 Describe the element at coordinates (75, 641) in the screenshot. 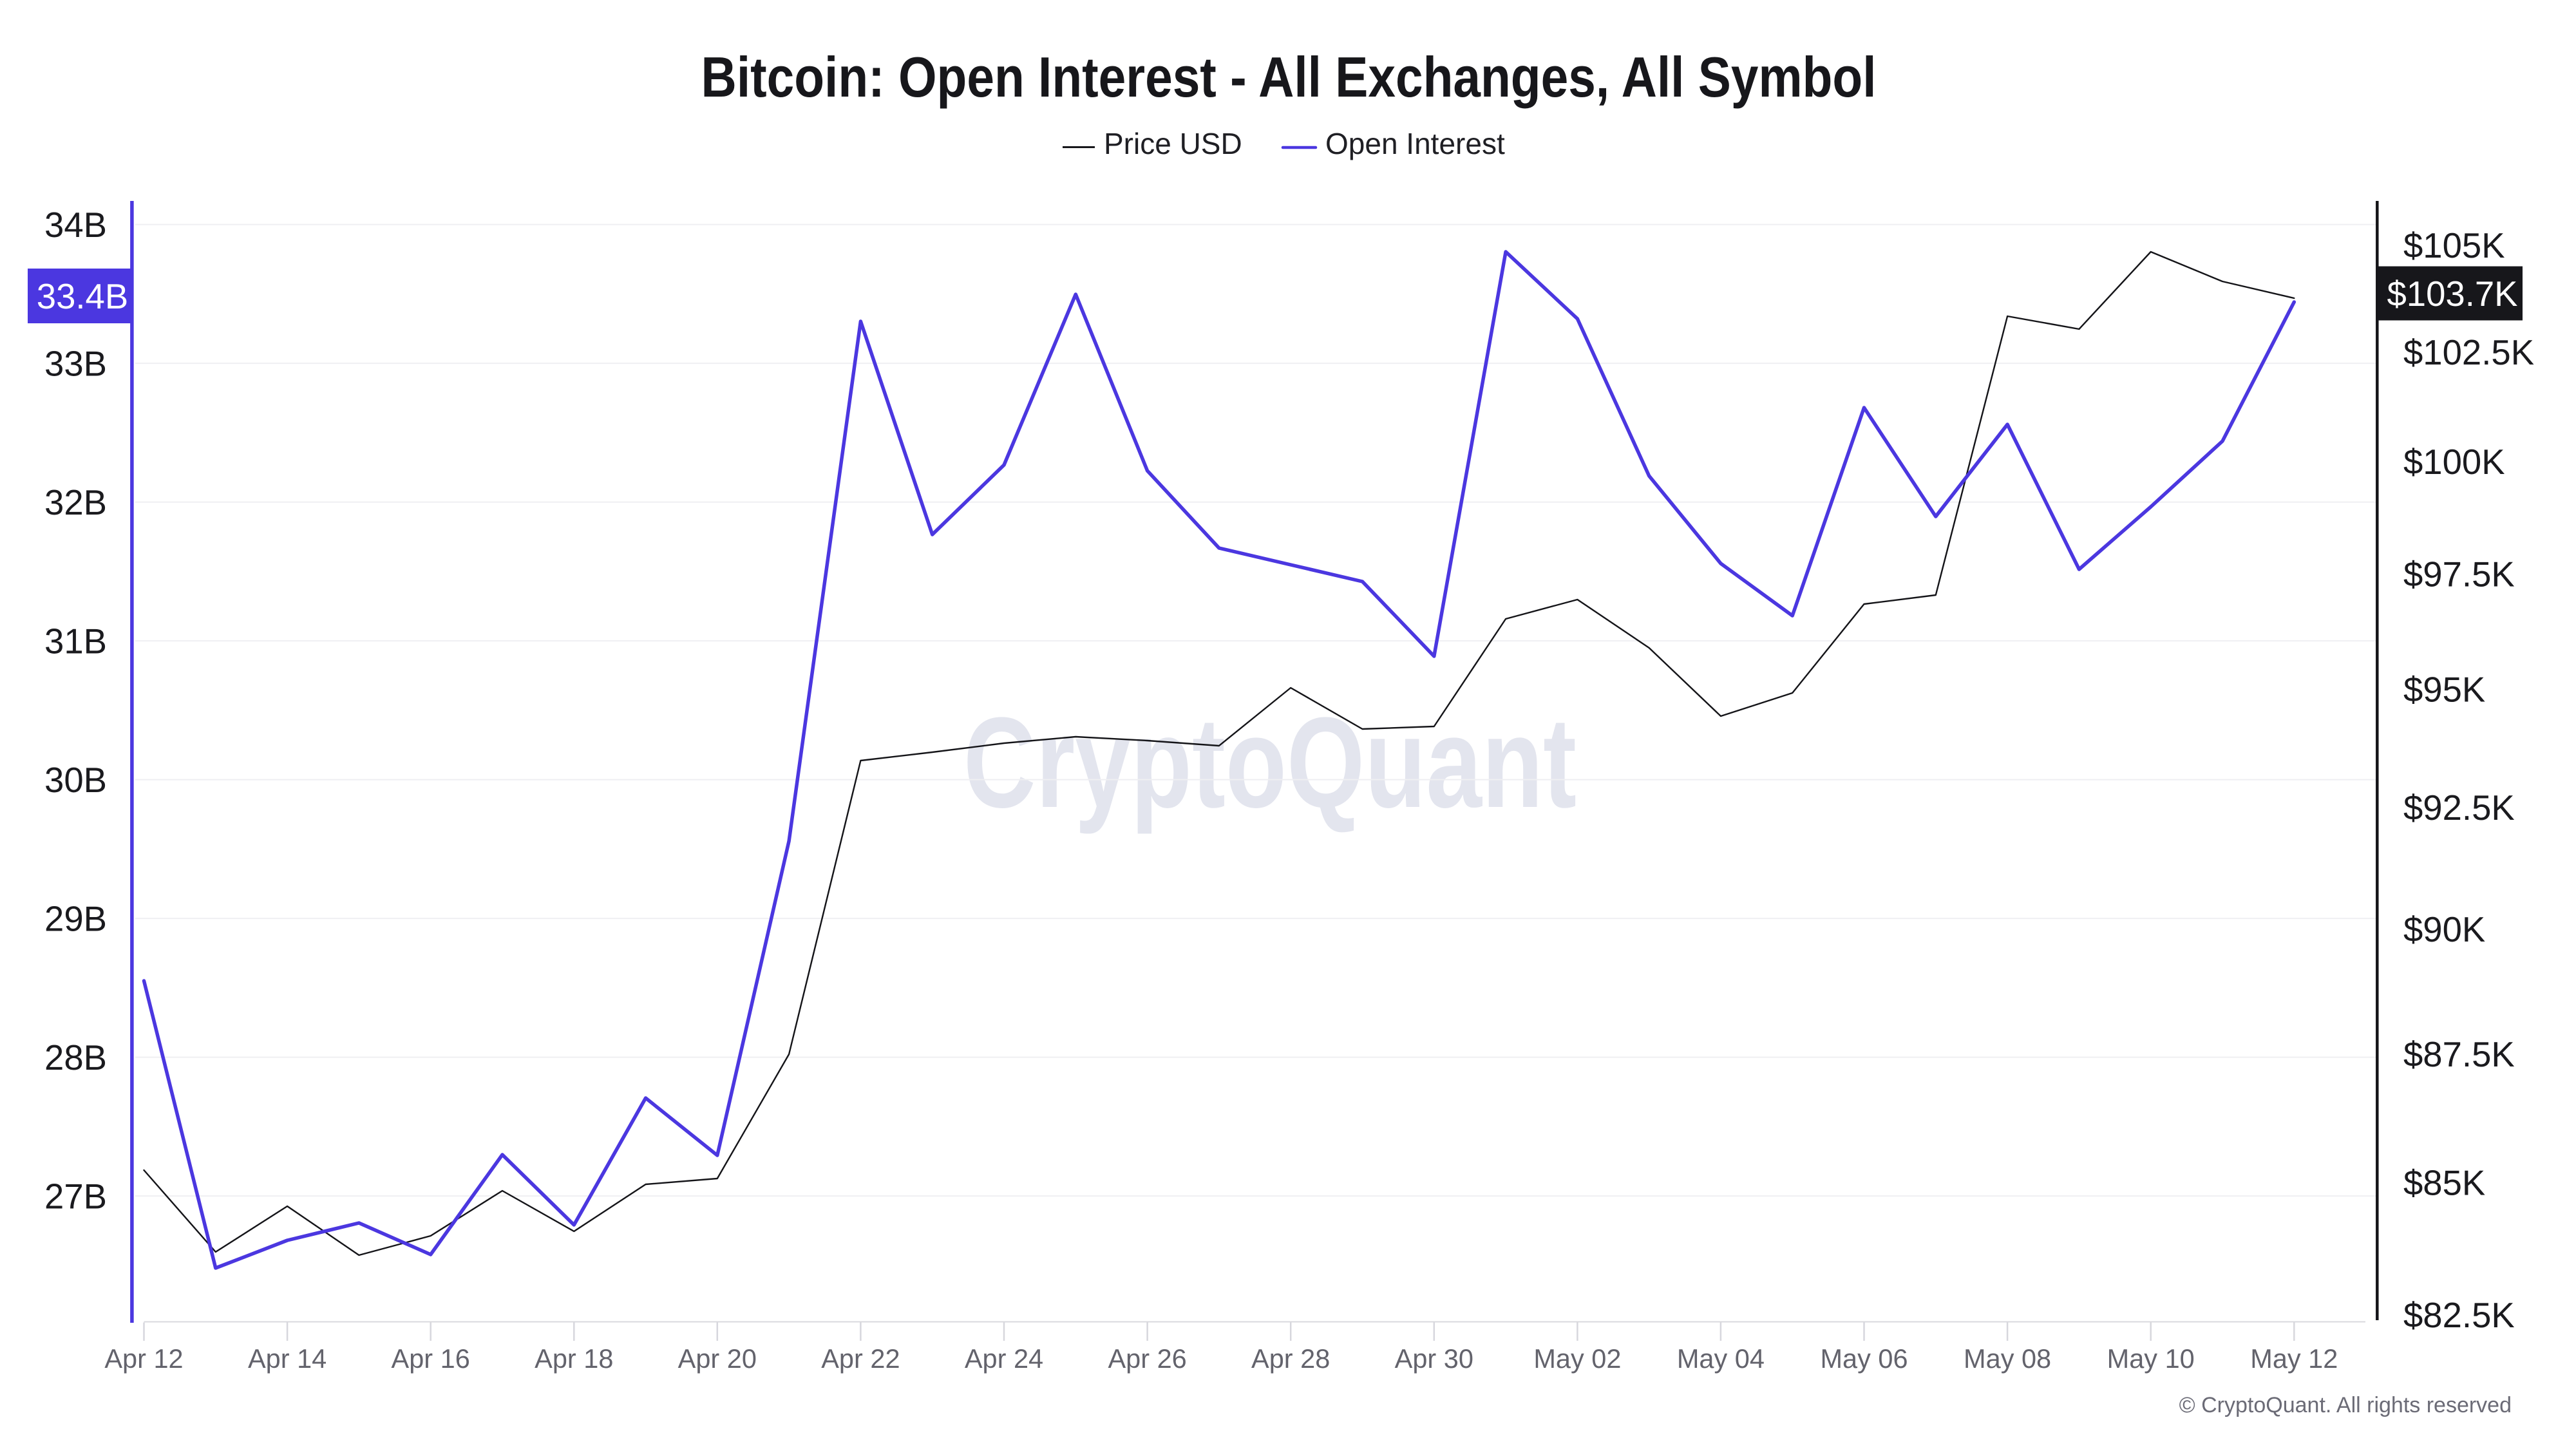

I see `svg-text: 31B` at that location.